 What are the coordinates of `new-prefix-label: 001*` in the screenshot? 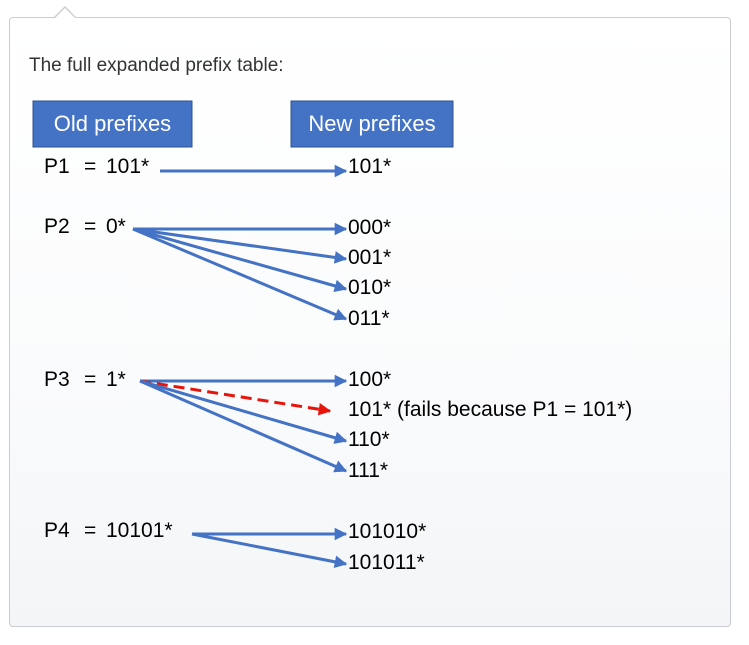 It's located at (369, 257).